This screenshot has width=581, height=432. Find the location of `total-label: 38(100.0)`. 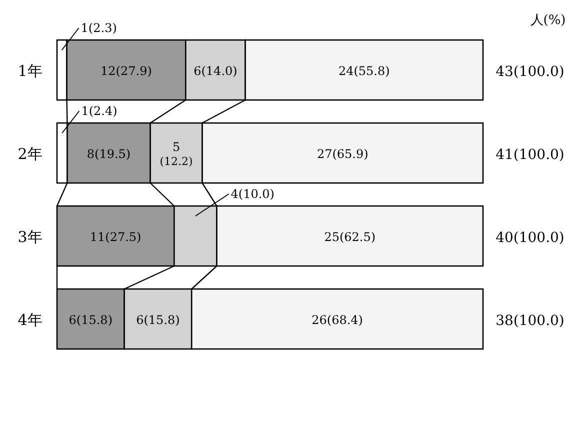

total-label: 38(100.0) is located at coordinates (530, 321).